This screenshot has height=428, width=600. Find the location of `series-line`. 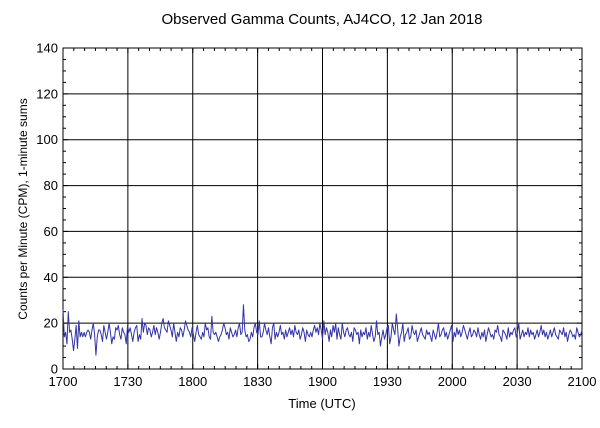

series-line is located at coordinates (322, 330).